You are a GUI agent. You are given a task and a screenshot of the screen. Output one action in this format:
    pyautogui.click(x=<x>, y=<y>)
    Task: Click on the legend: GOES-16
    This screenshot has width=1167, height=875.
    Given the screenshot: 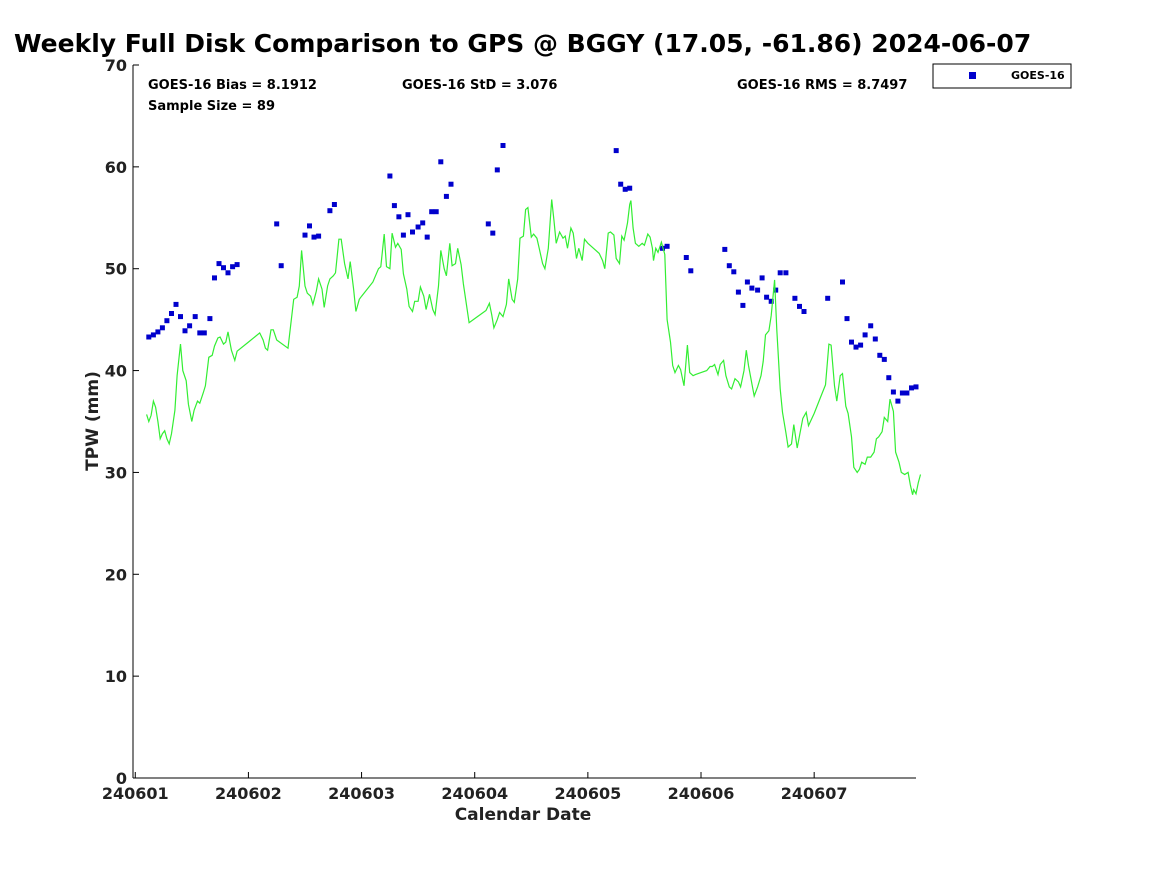 What is the action you would take?
    pyautogui.click(x=1002, y=76)
    